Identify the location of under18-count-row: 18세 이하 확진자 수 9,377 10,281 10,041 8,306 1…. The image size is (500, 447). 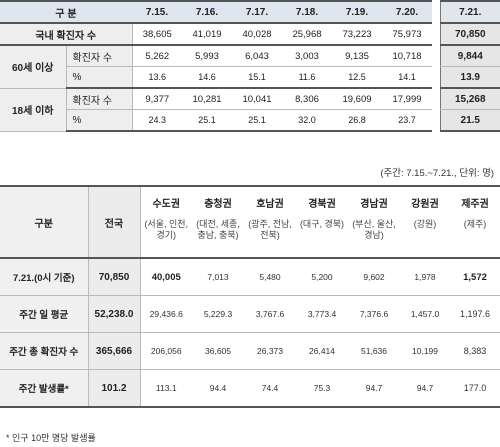
(250, 110).